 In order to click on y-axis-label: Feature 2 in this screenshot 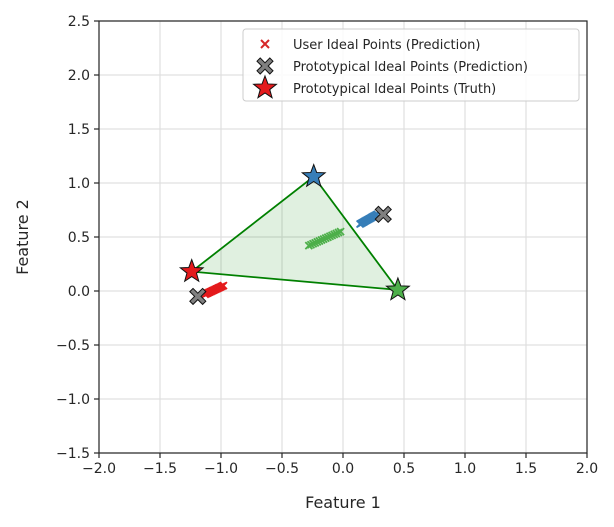, I will do `click(22, 237)`.